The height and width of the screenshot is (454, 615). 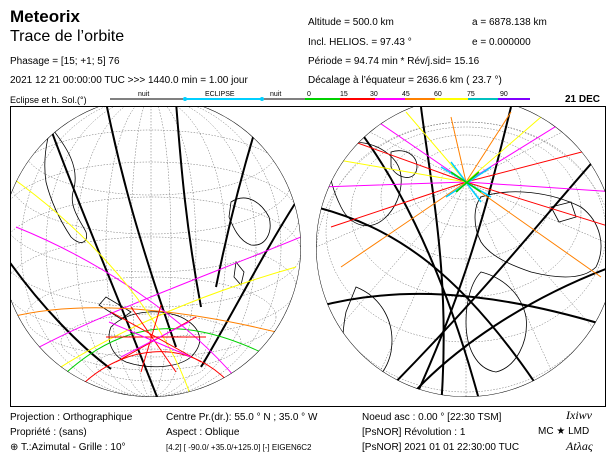 I want to click on date-badge: 21 DEC, so click(x=583, y=99).